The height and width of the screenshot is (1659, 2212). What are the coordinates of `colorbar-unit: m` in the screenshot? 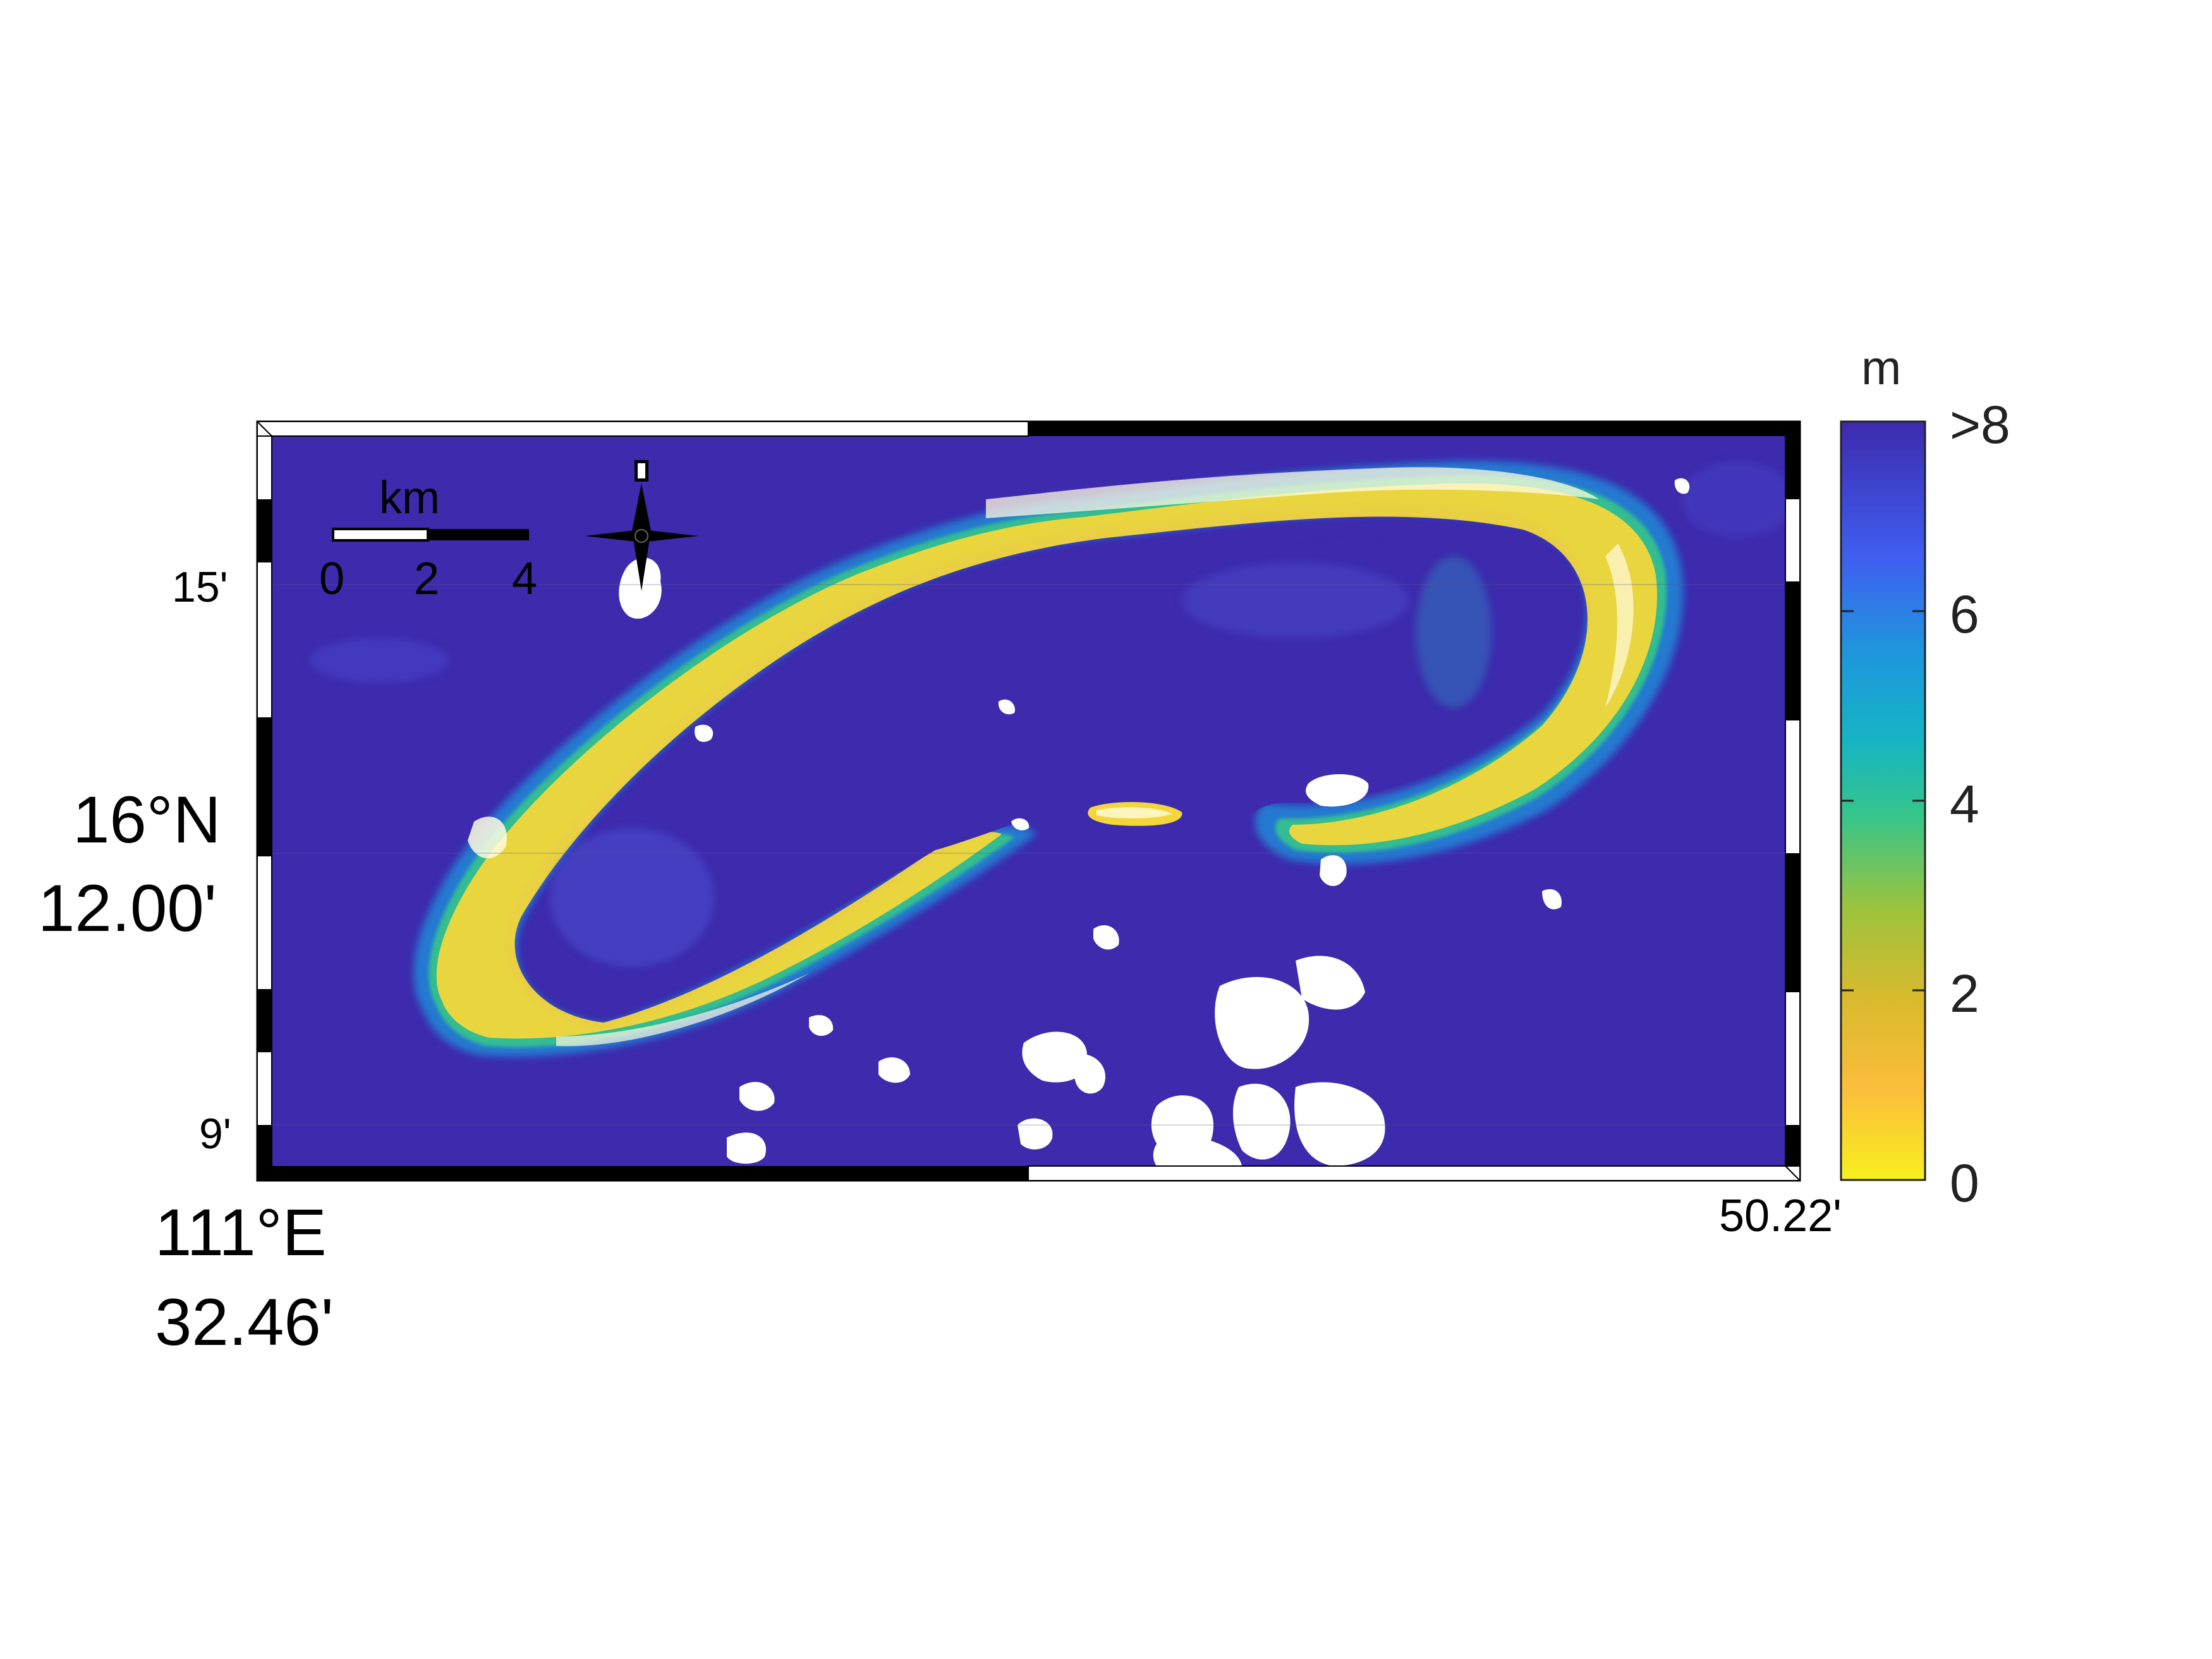 It's located at (1881, 368).